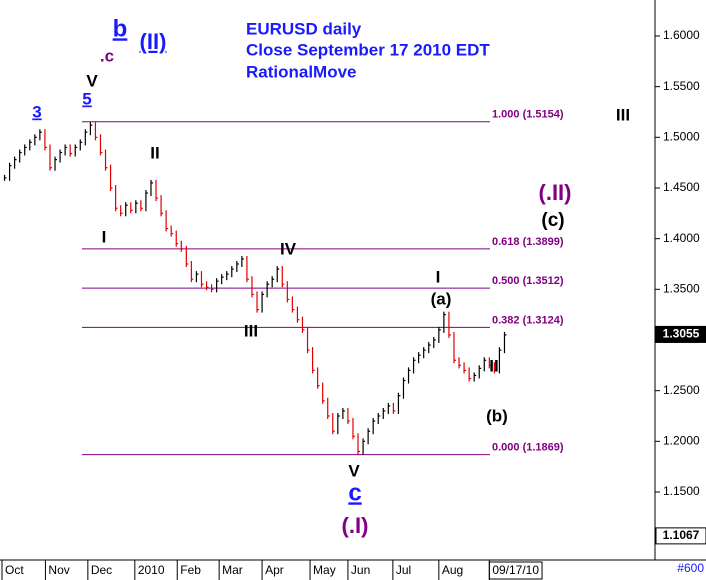 This screenshot has height=580, width=706. I want to click on x-tick-label: Dec, so click(101, 570).